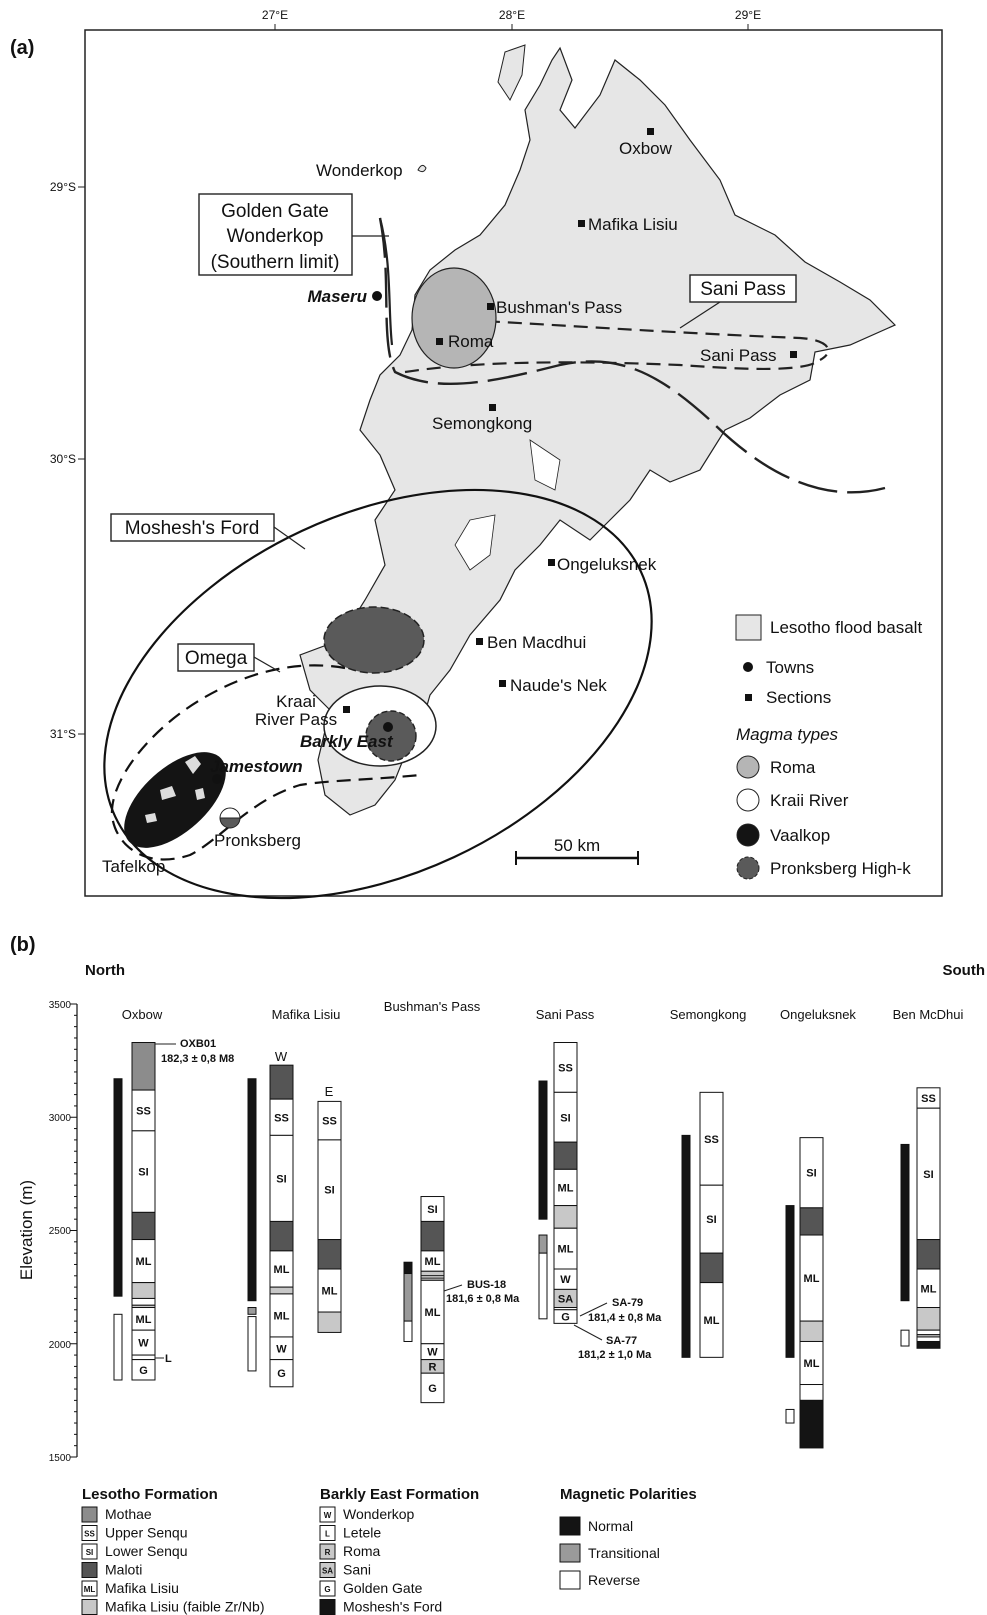 The image size is (987, 1615). I want to click on oxbow-unit-code: W, so click(143, 1344).